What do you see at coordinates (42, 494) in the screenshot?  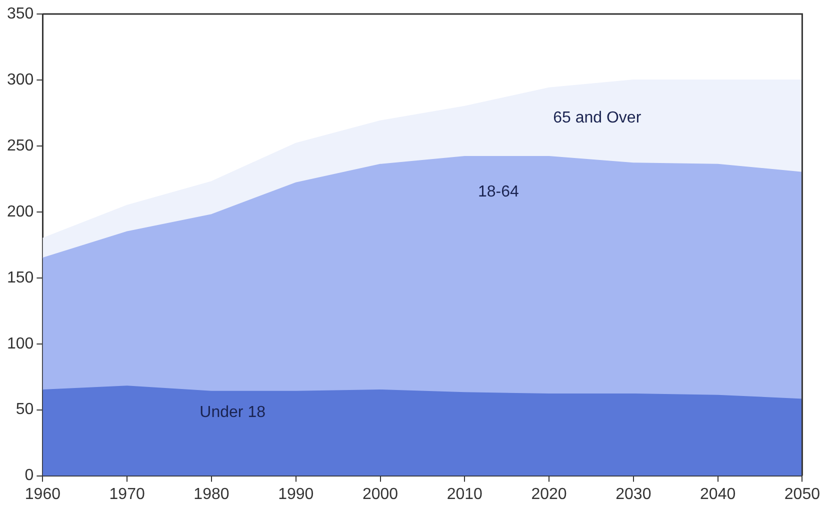 I see `x-tick-label: 1960` at bounding box center [42, 494].